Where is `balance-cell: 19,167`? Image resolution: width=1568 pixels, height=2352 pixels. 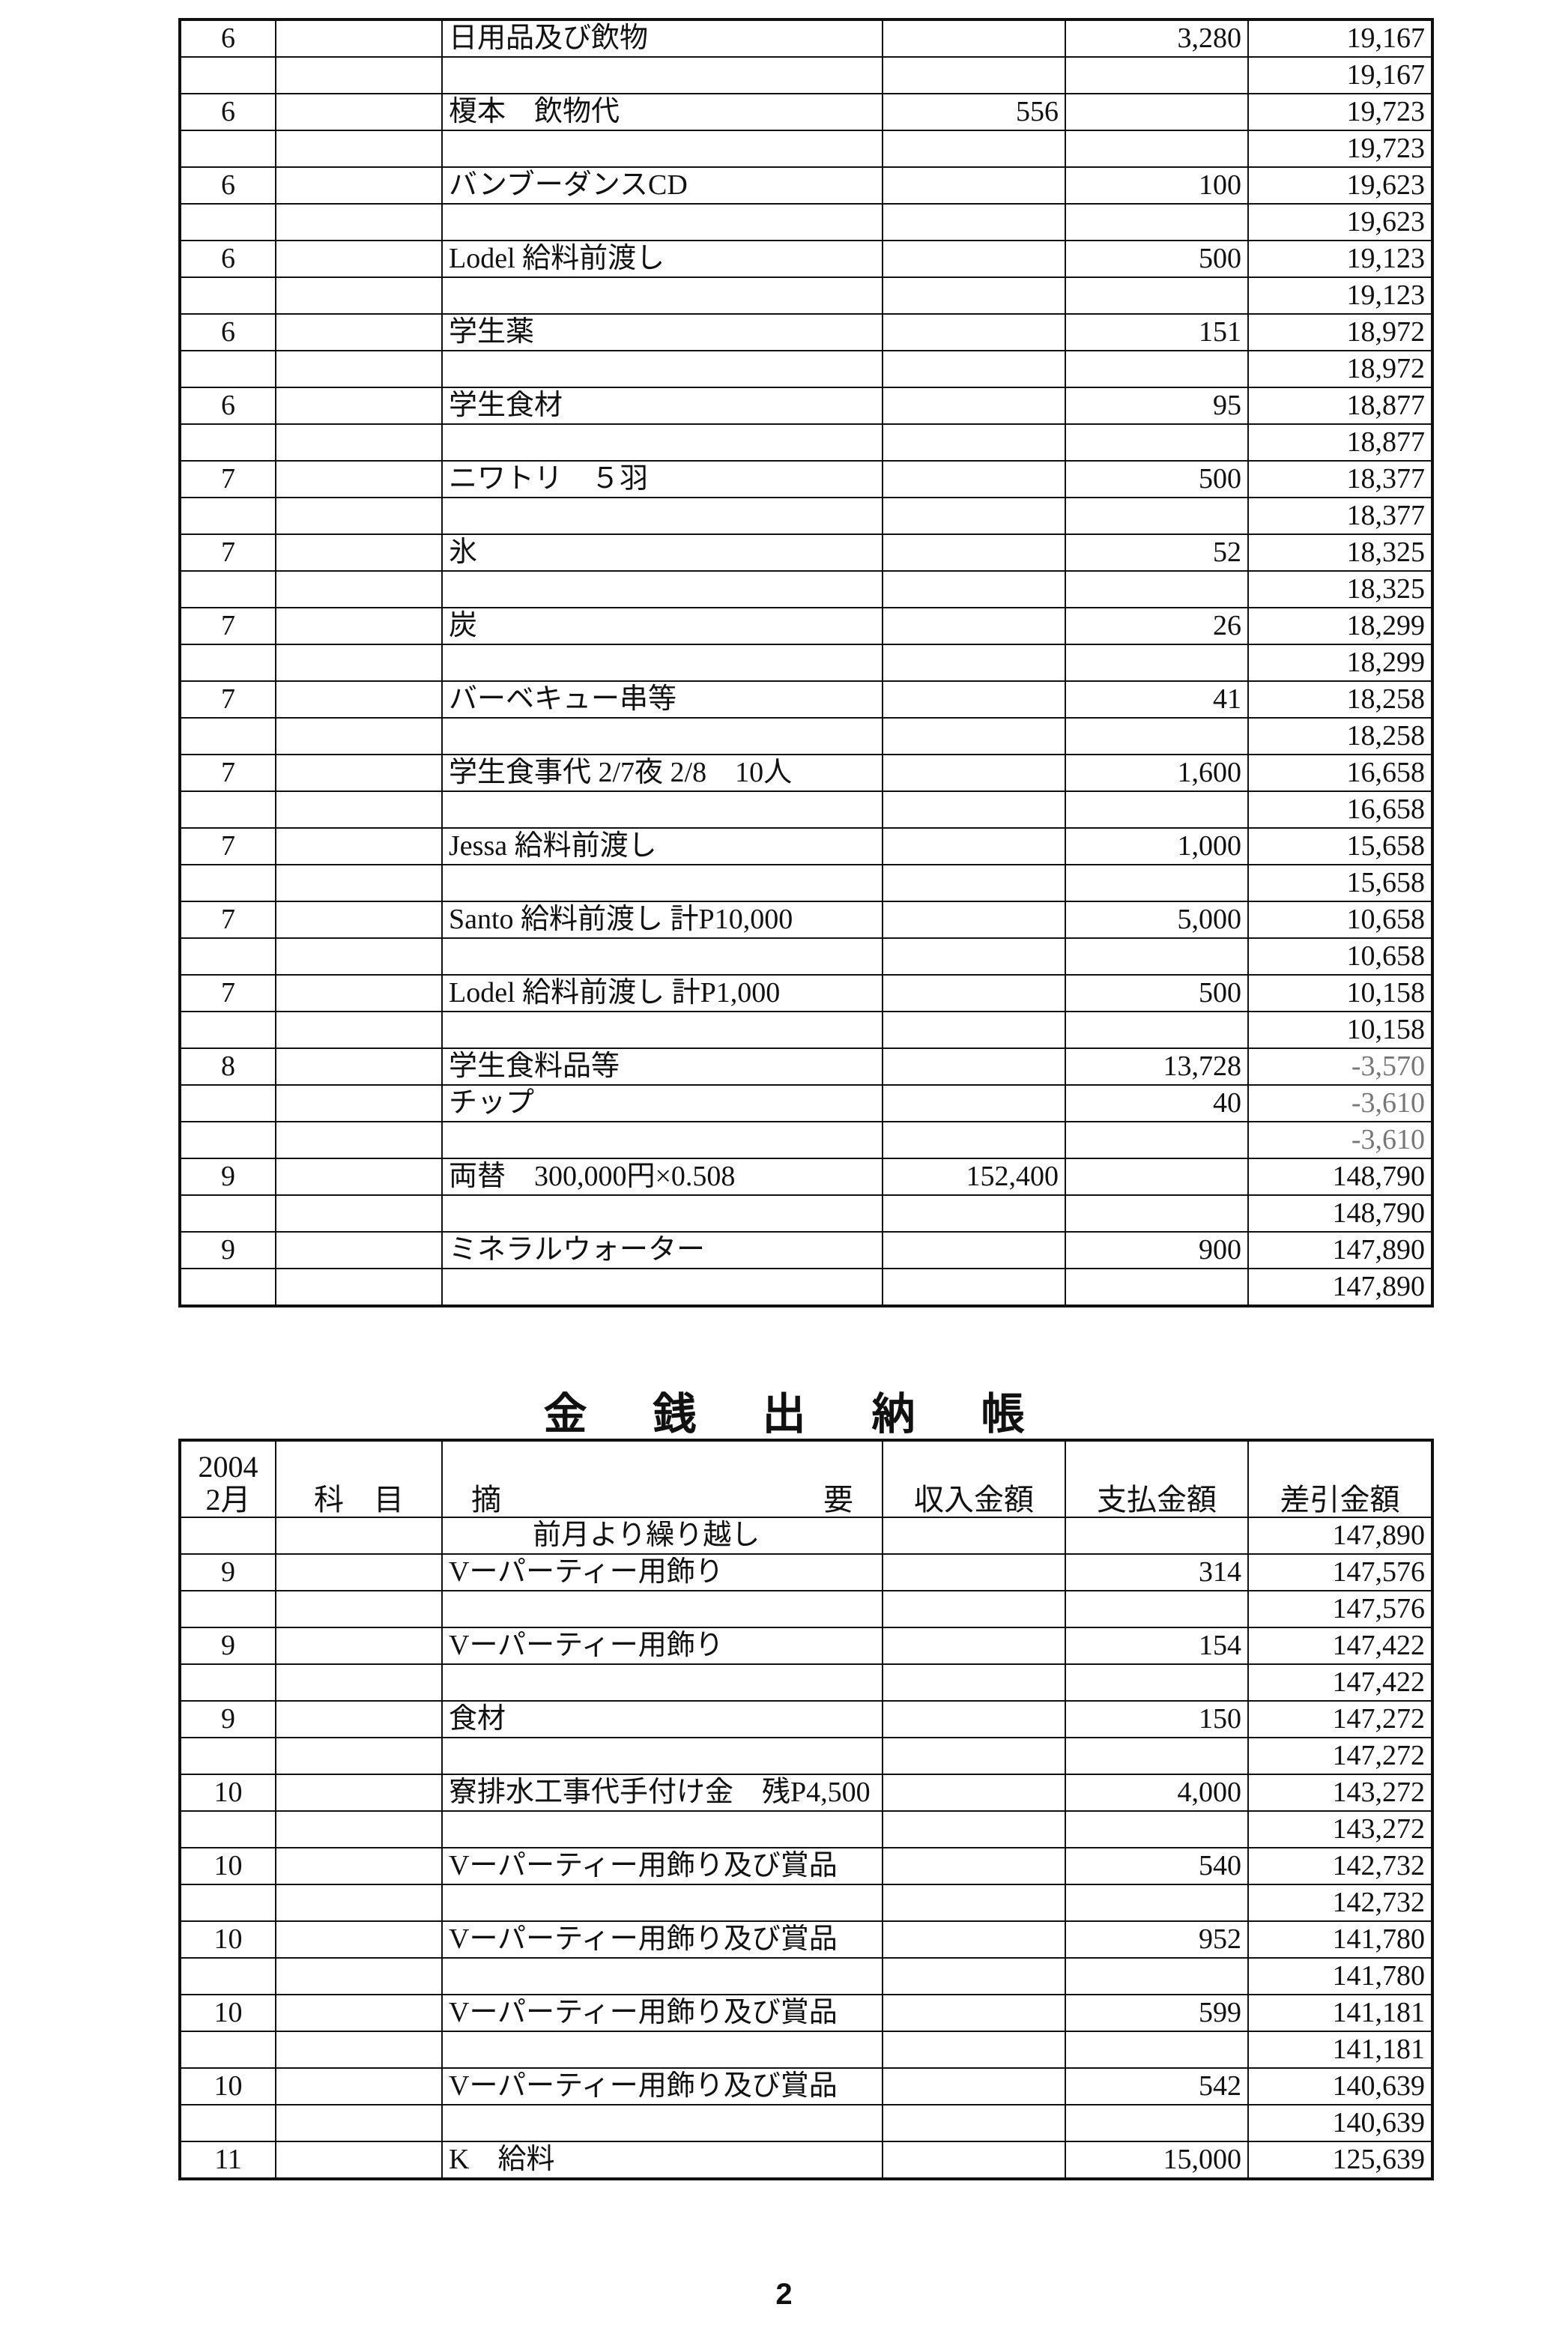
balance-cell: 19,167 is located at coordinates (1340, 38).